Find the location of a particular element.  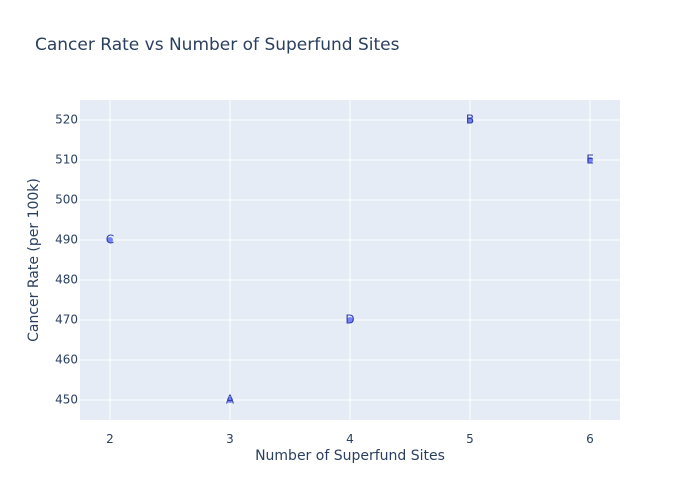

y-tick-label: 500 is located at coordinates (66, 200).